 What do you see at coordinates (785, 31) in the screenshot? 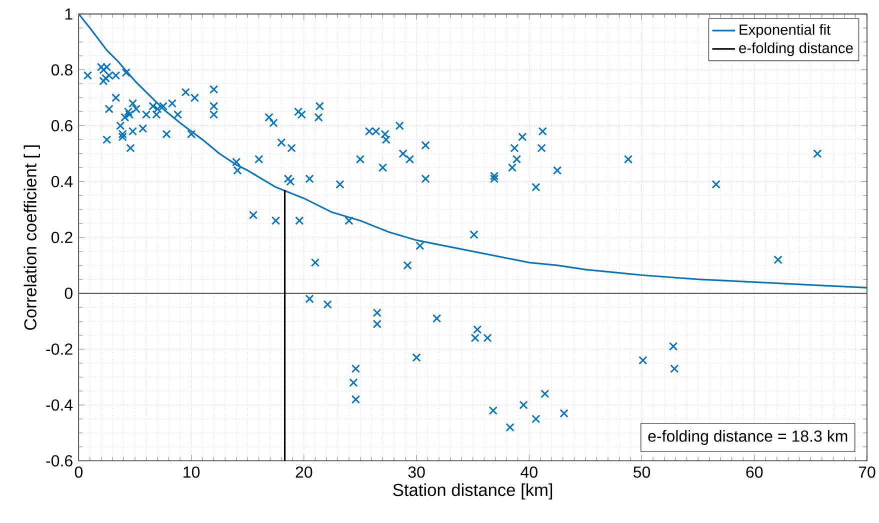
I see `legend-label: Exponential fit` at bounding box center [785, 31].